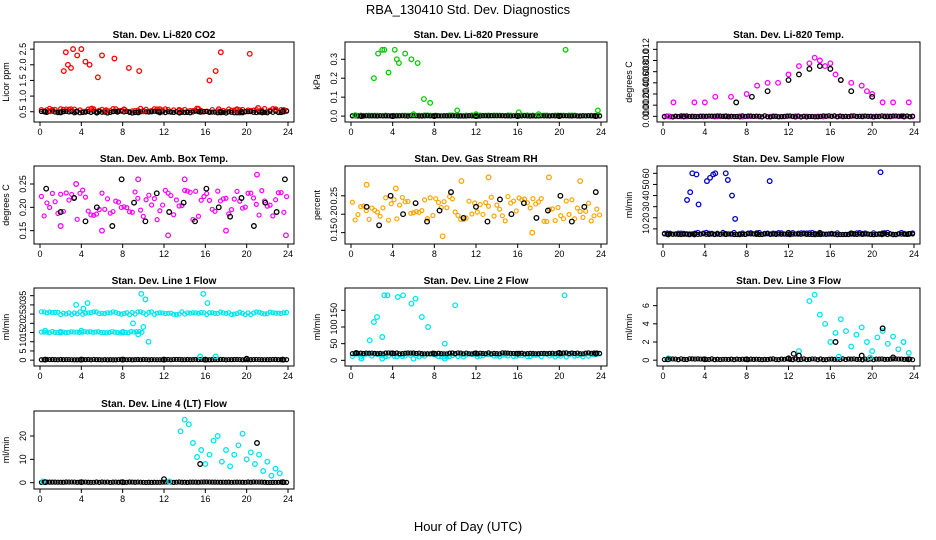 This screenshot has height=540, width=936. What do you see at coordinates (288, 499) in the screenshot?
I see `x-tick-label: 24` at bounding box center [288, 499].